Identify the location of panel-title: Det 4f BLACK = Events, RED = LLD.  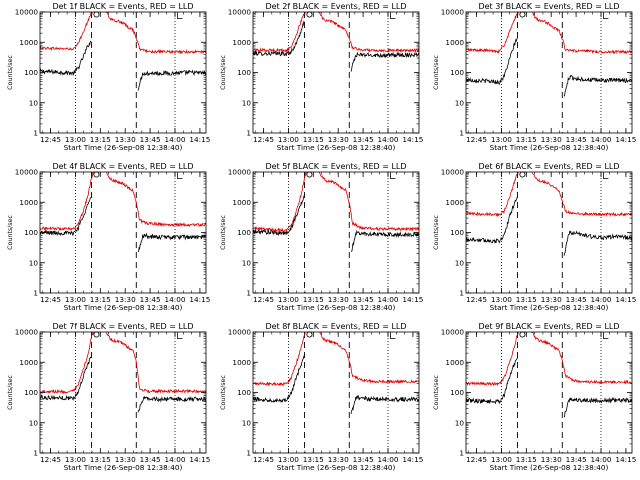
(122, 166).